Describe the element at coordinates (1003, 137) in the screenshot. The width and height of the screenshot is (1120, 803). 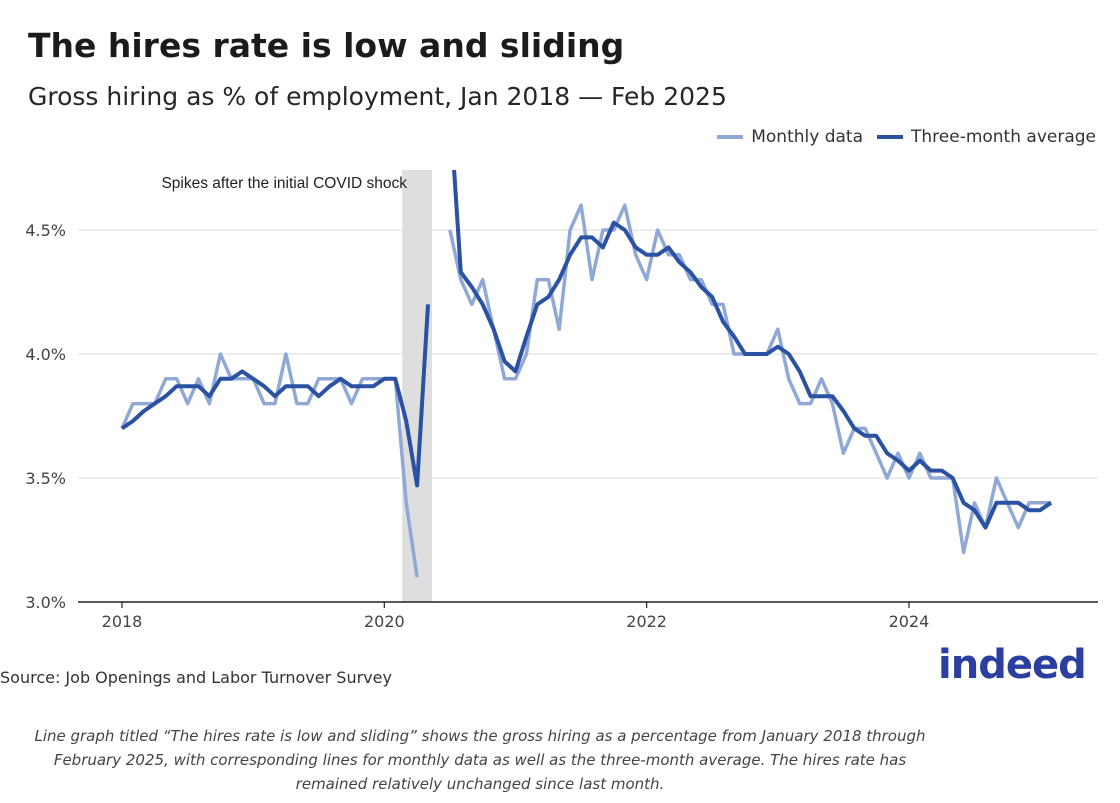
I see `legend-label-average: Three-month average` at that location.